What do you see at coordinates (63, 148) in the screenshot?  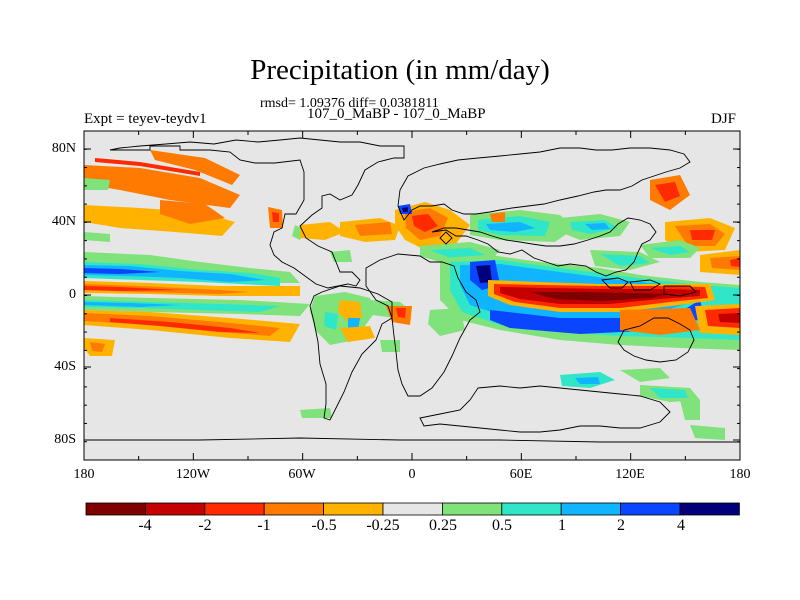 I see `lat-tick-label: 80N` at bounding box center [63, 148].